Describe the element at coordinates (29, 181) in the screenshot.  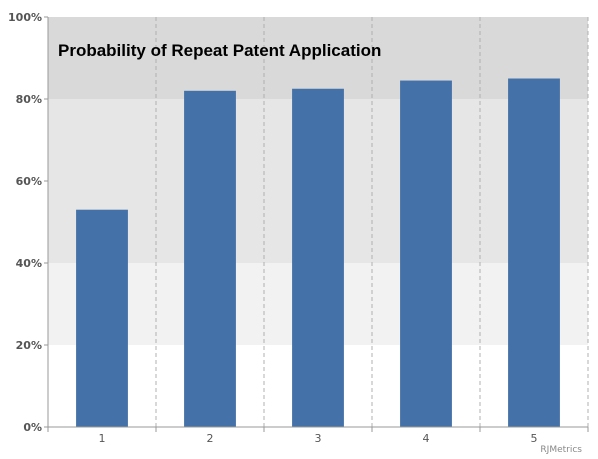
I see `y-tick-label: 60%` at that location.